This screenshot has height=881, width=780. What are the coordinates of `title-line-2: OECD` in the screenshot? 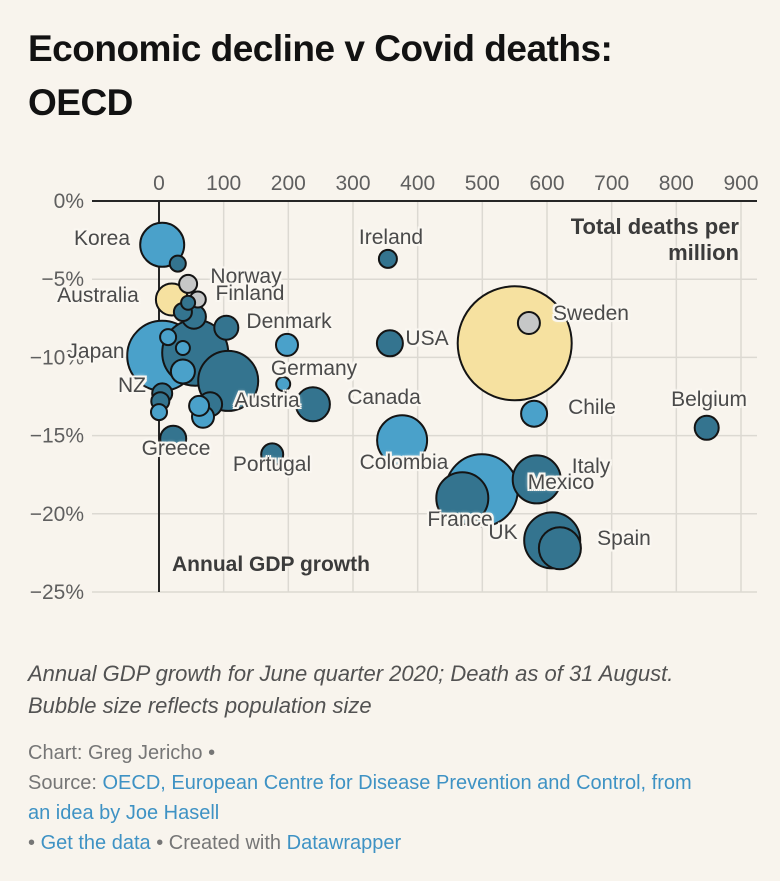 It's located at (80, 102).